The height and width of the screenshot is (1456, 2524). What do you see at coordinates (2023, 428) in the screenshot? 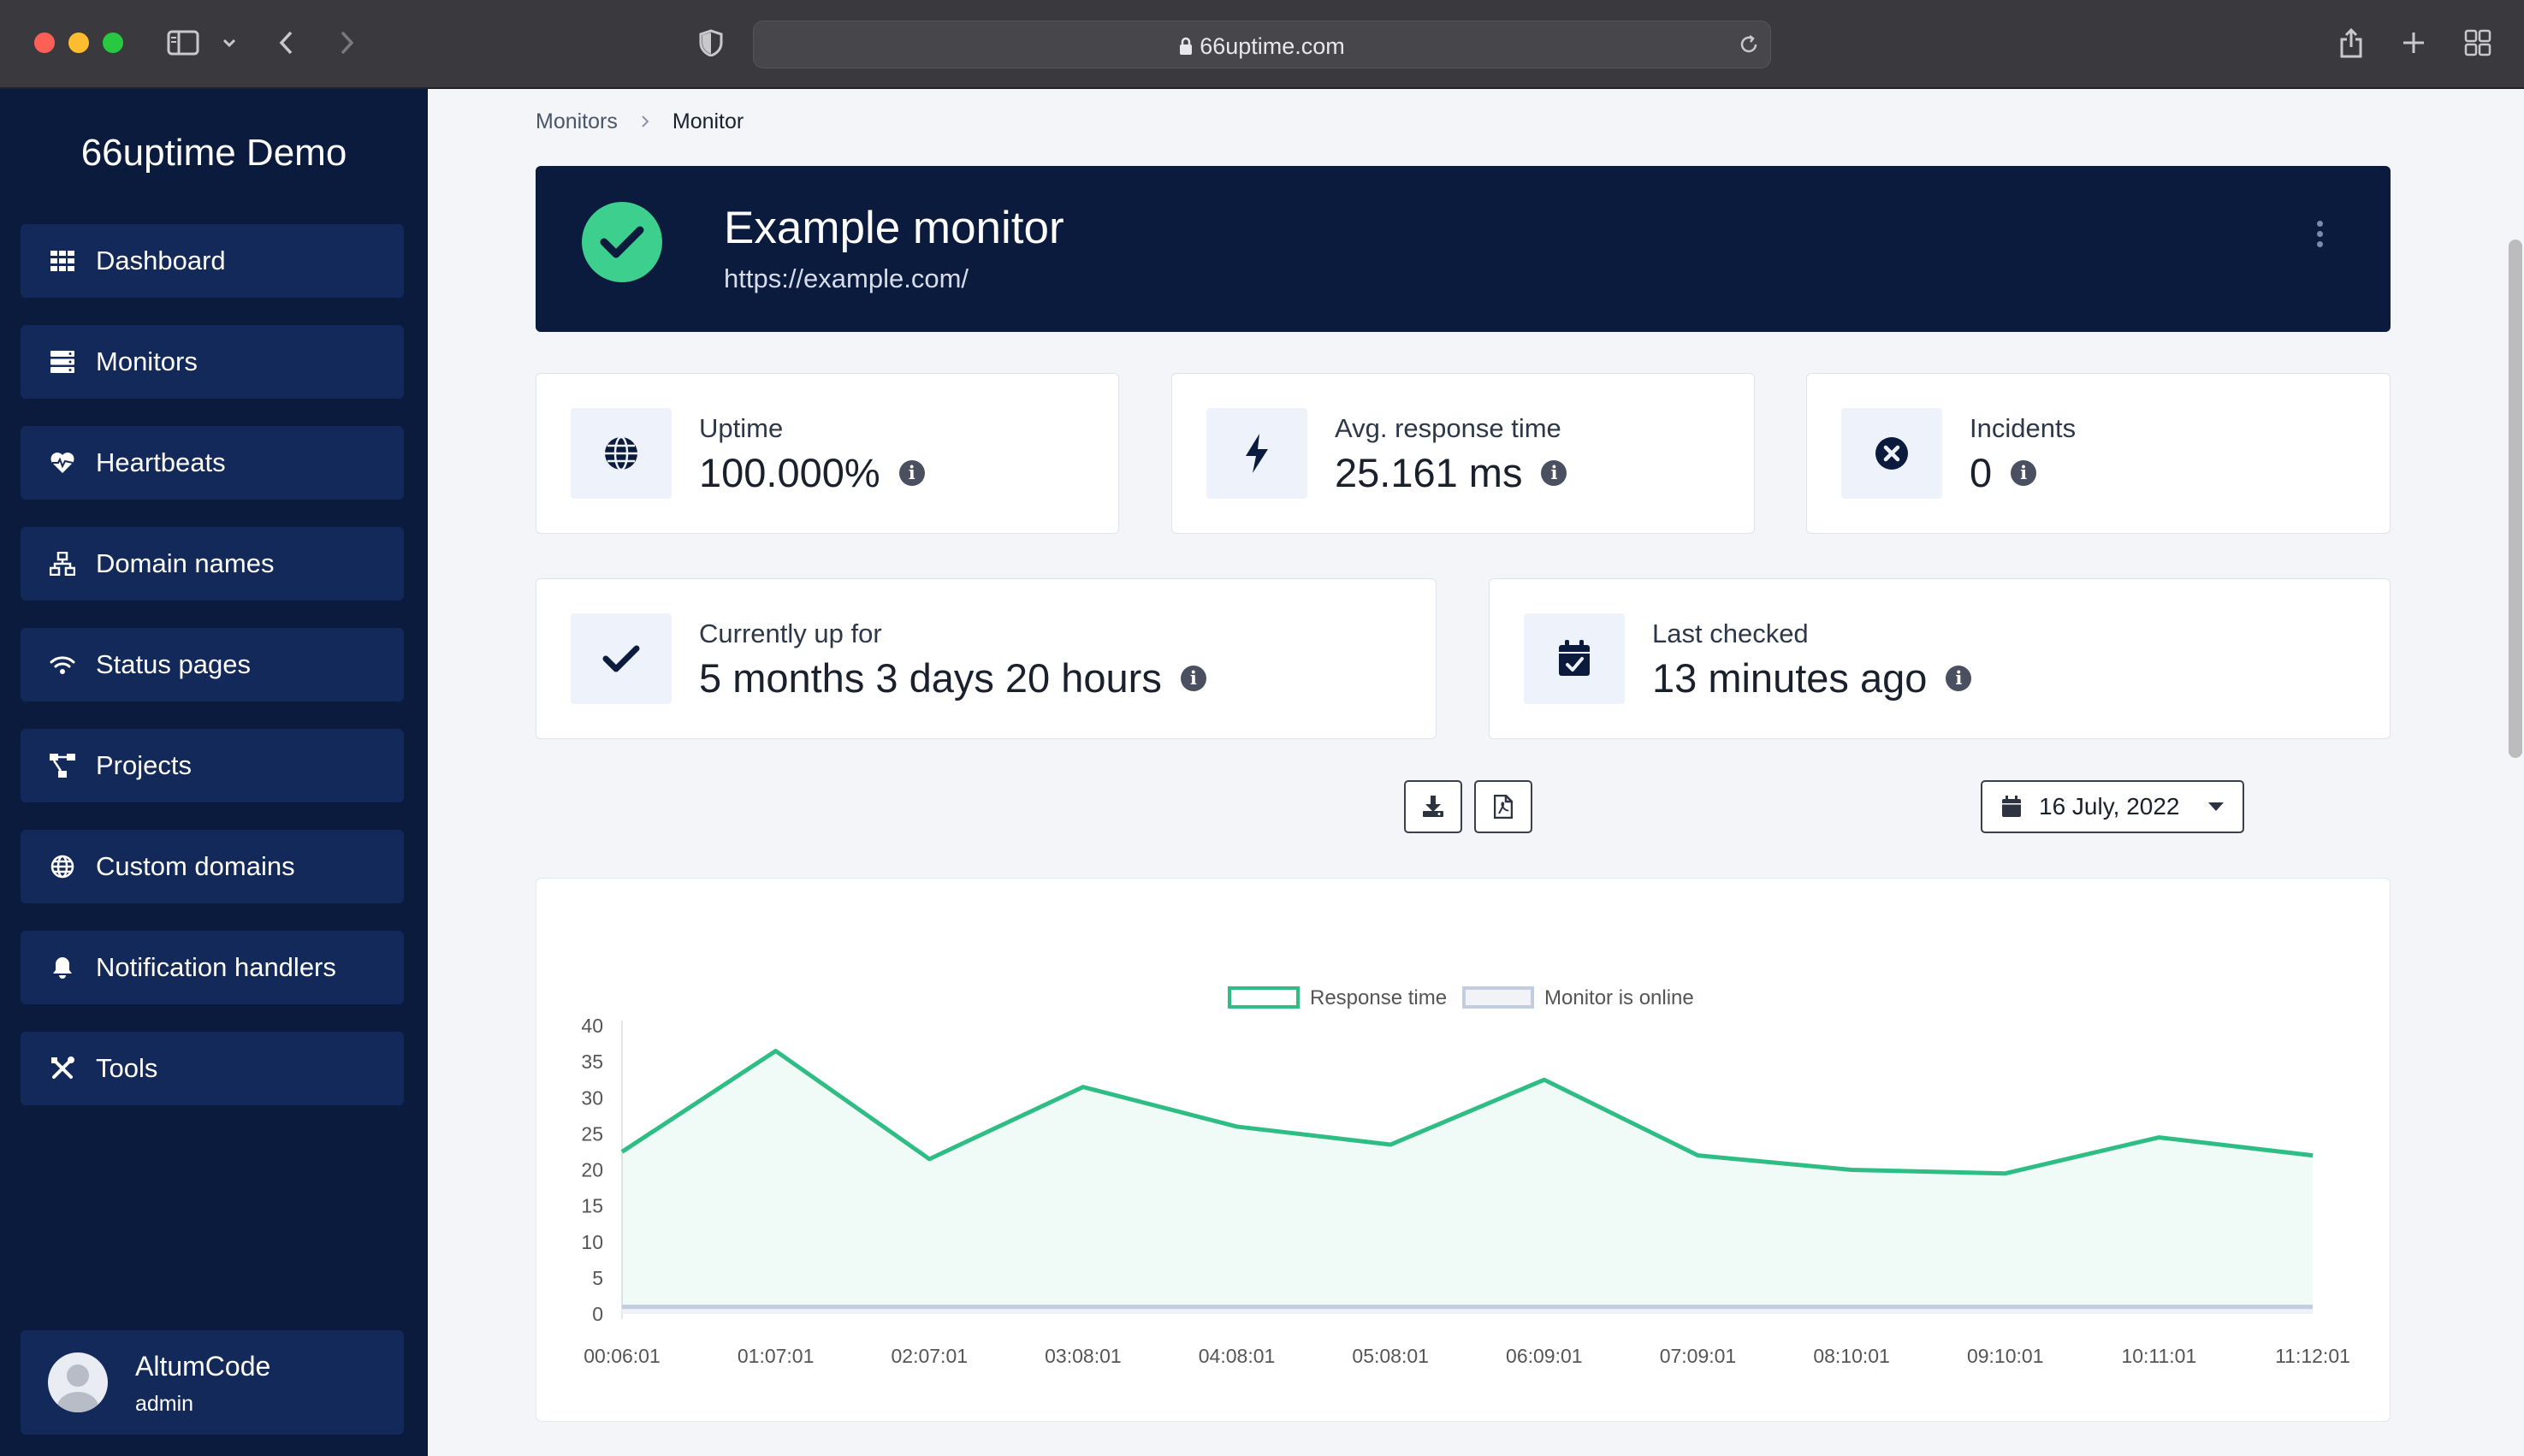
I see `incidents-label: Incidents` at bounding box center [2023, 428].